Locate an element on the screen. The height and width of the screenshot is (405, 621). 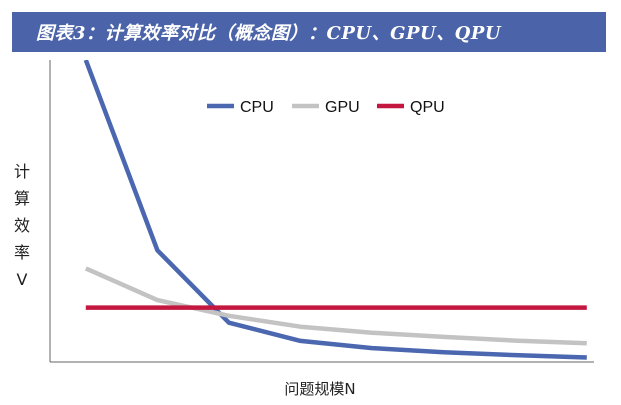
x-axis-label: 问题规模N is located at coordinates (320, 389).